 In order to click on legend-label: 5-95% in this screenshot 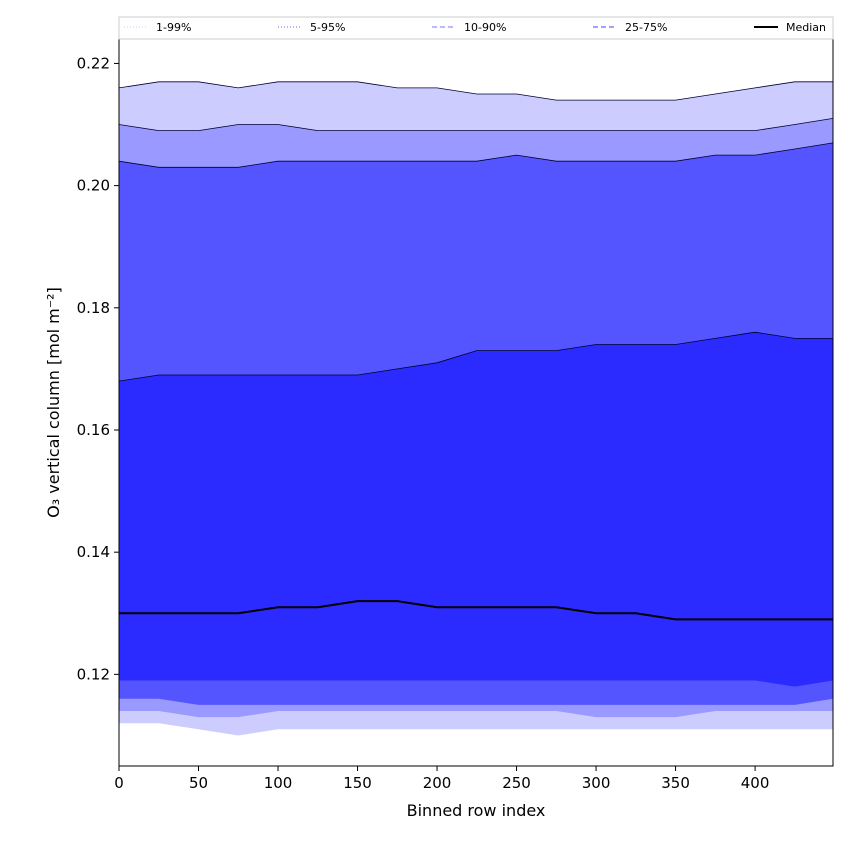, I will do `click(327, 27)`.